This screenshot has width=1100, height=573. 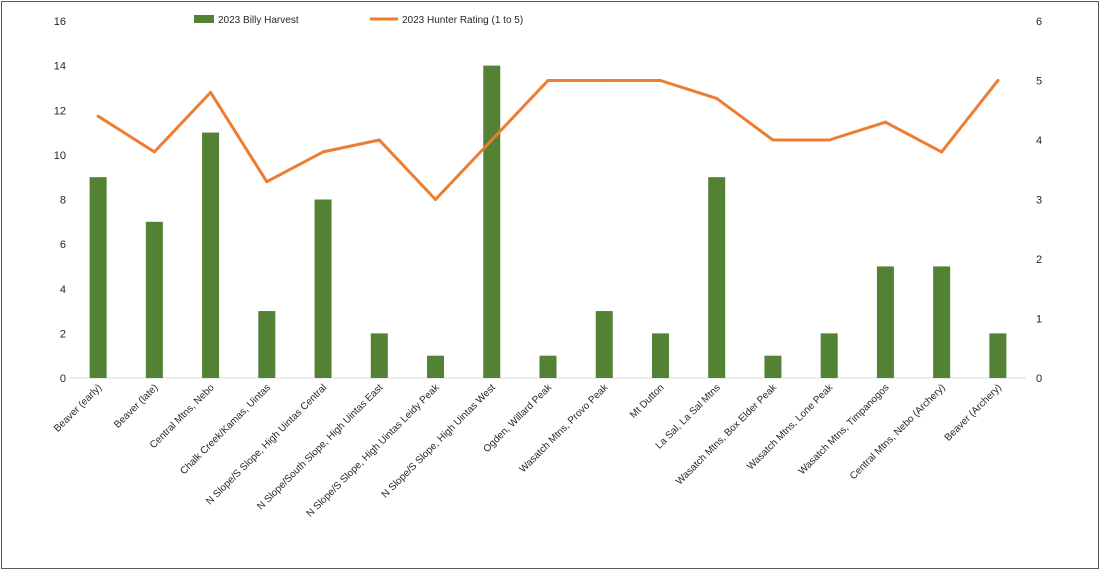 What do you see at coordinates (727, 435) in the screenshot?
I see `x-tick-label: Wasatch Mtns, Box Elder Peak` at bounding box center [727, 435].